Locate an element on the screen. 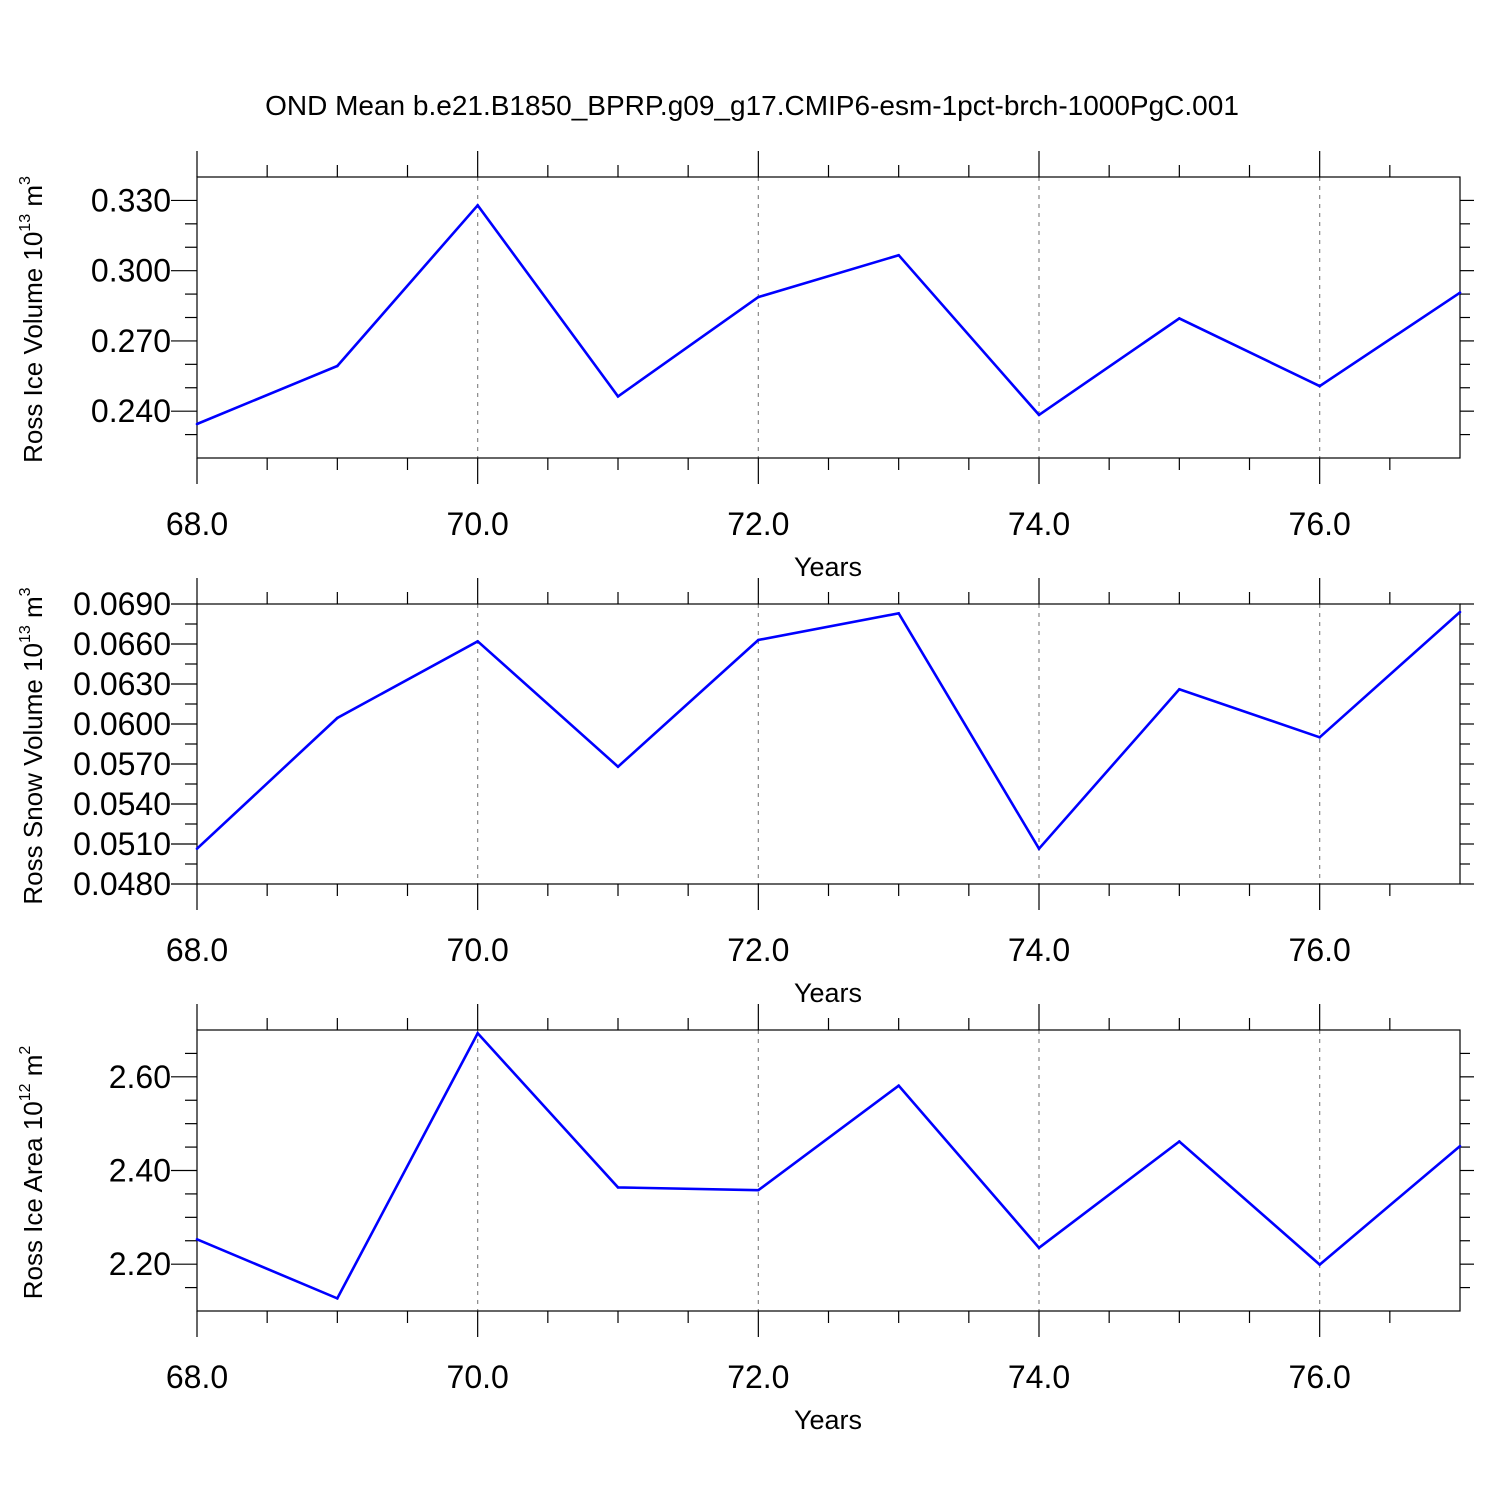 The height and width of the screenshot is (1500, 1500). y-tick-label: 0.330 is located at coordinates (131, 200).